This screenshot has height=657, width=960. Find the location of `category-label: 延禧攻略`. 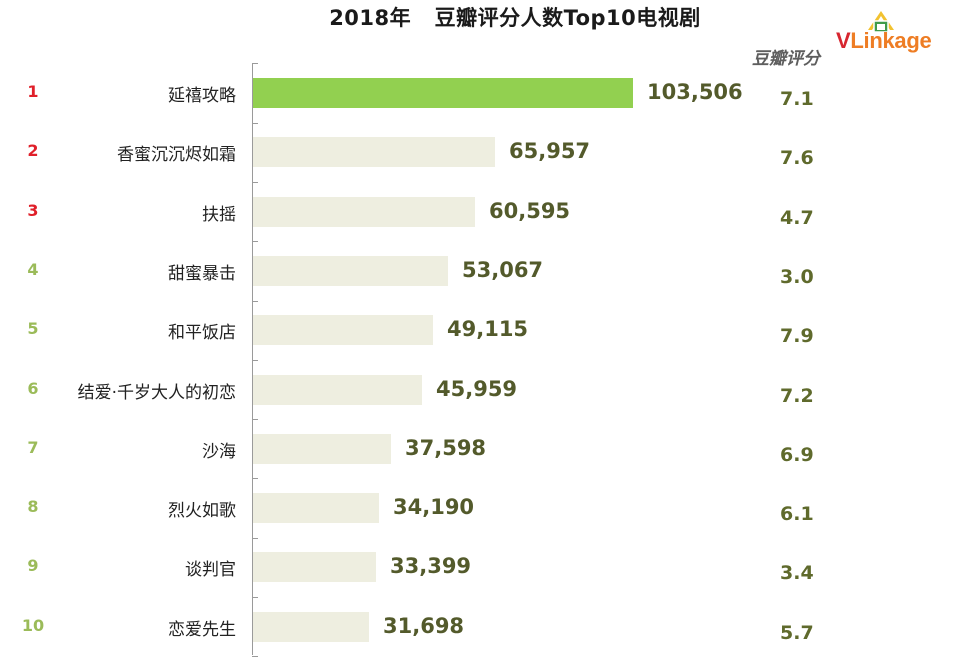

category-label: 延禧攻略 is located at coordinates (202, 96).